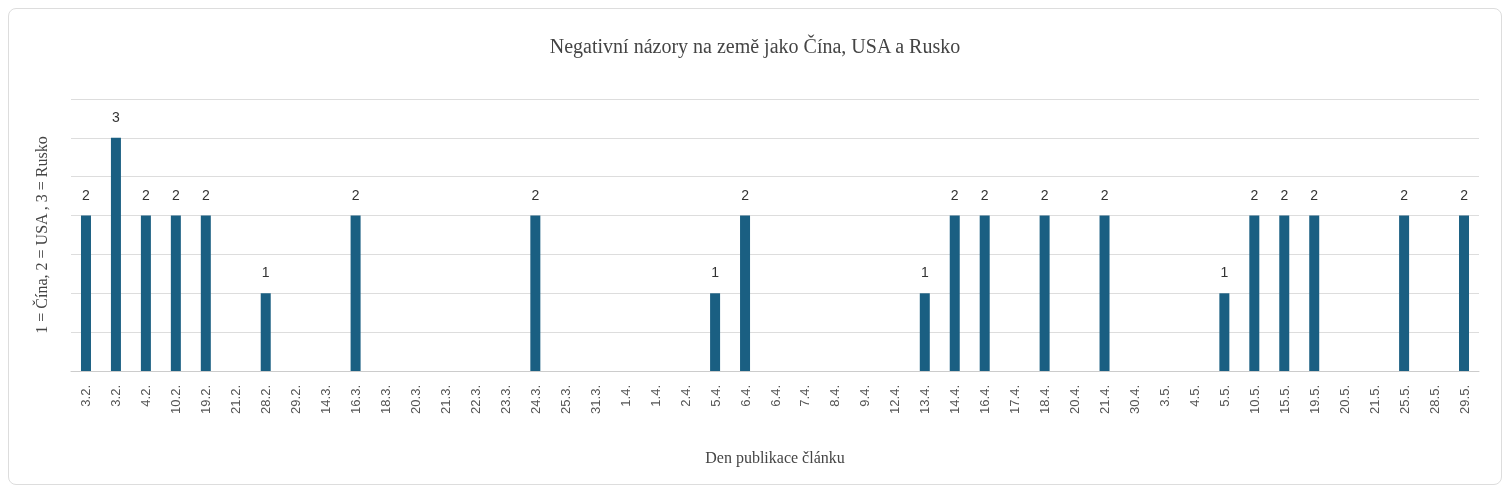  Describe the element at coordinates (1254, 399) in the screenshot. I see `x-tick-label: 10.5.` at that location.